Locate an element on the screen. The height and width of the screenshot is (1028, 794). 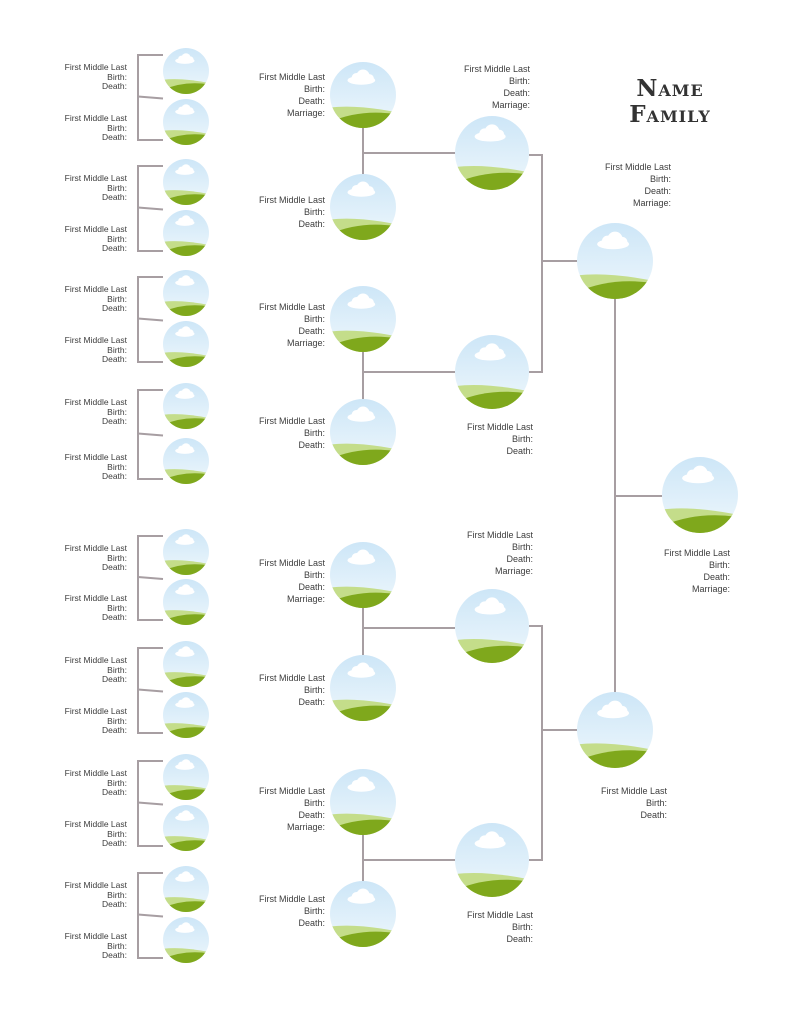
title-line-1: Name is located at coordinates (670, 88).